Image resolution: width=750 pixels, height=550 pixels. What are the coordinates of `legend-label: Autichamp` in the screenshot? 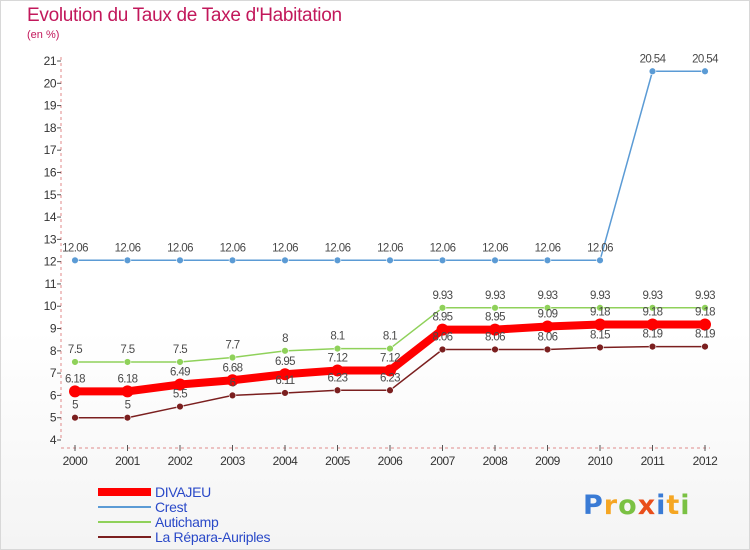 It's located at (187, 521).